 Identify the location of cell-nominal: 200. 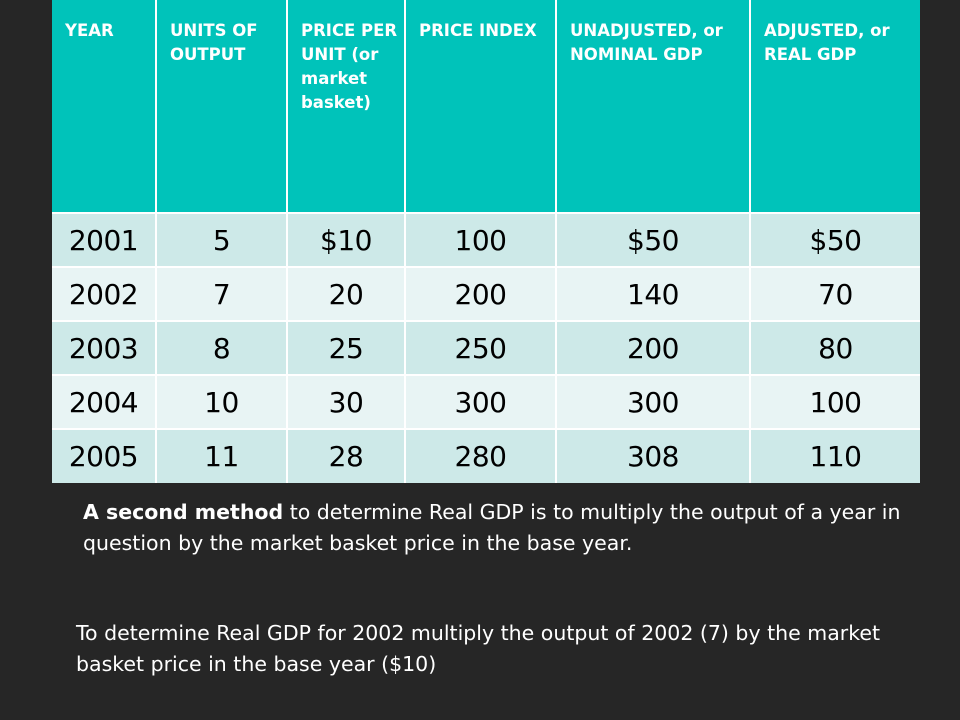
(653, 348).